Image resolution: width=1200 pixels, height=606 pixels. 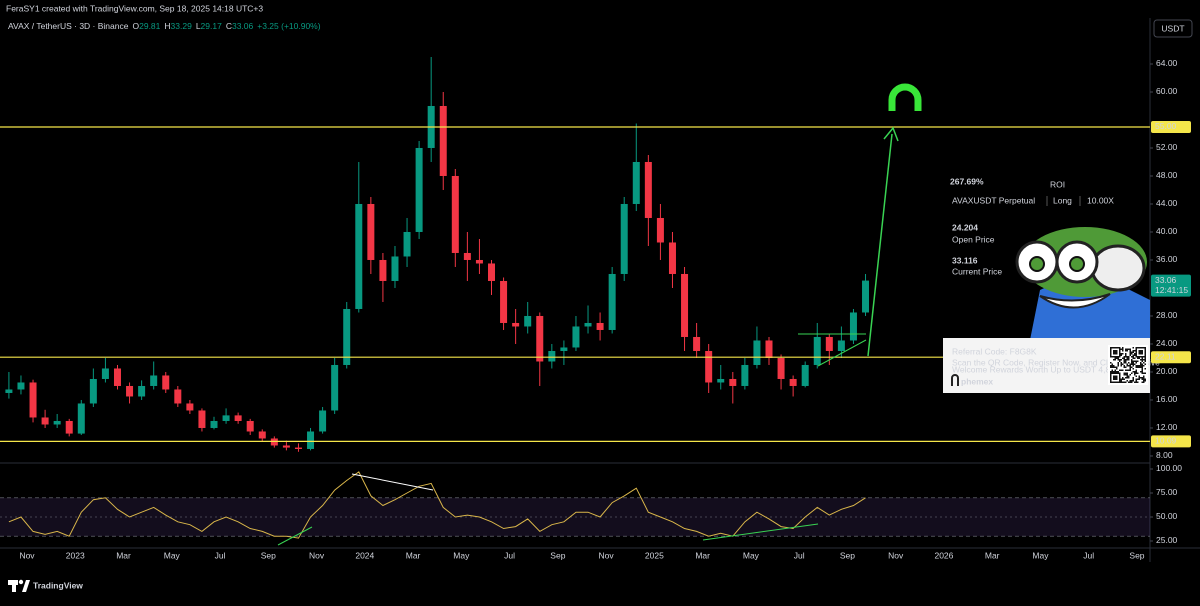 What do you see at coordinates (977, 271) in the screenshot?
I see `current-price-label: Current Price` at bounding box center [977, 271].